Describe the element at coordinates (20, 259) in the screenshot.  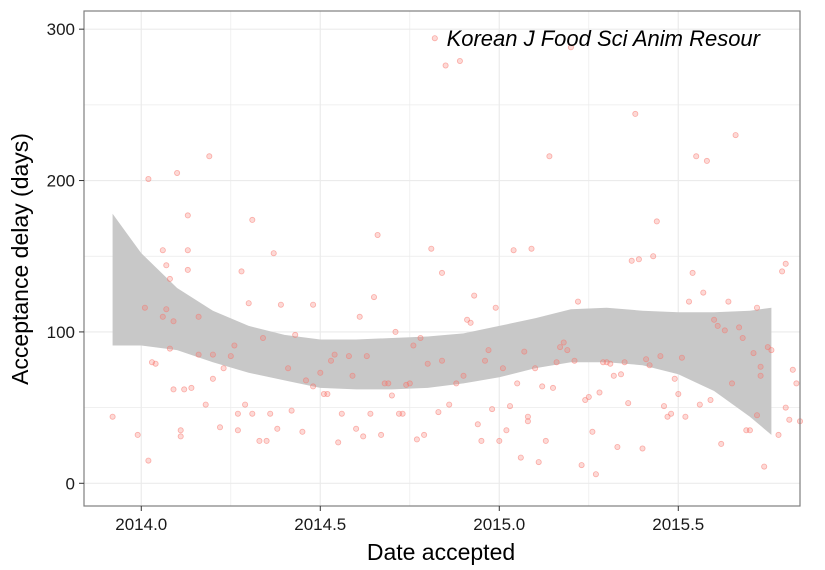
I see `y-axis-title: Acceptance delay (days)` at that location.